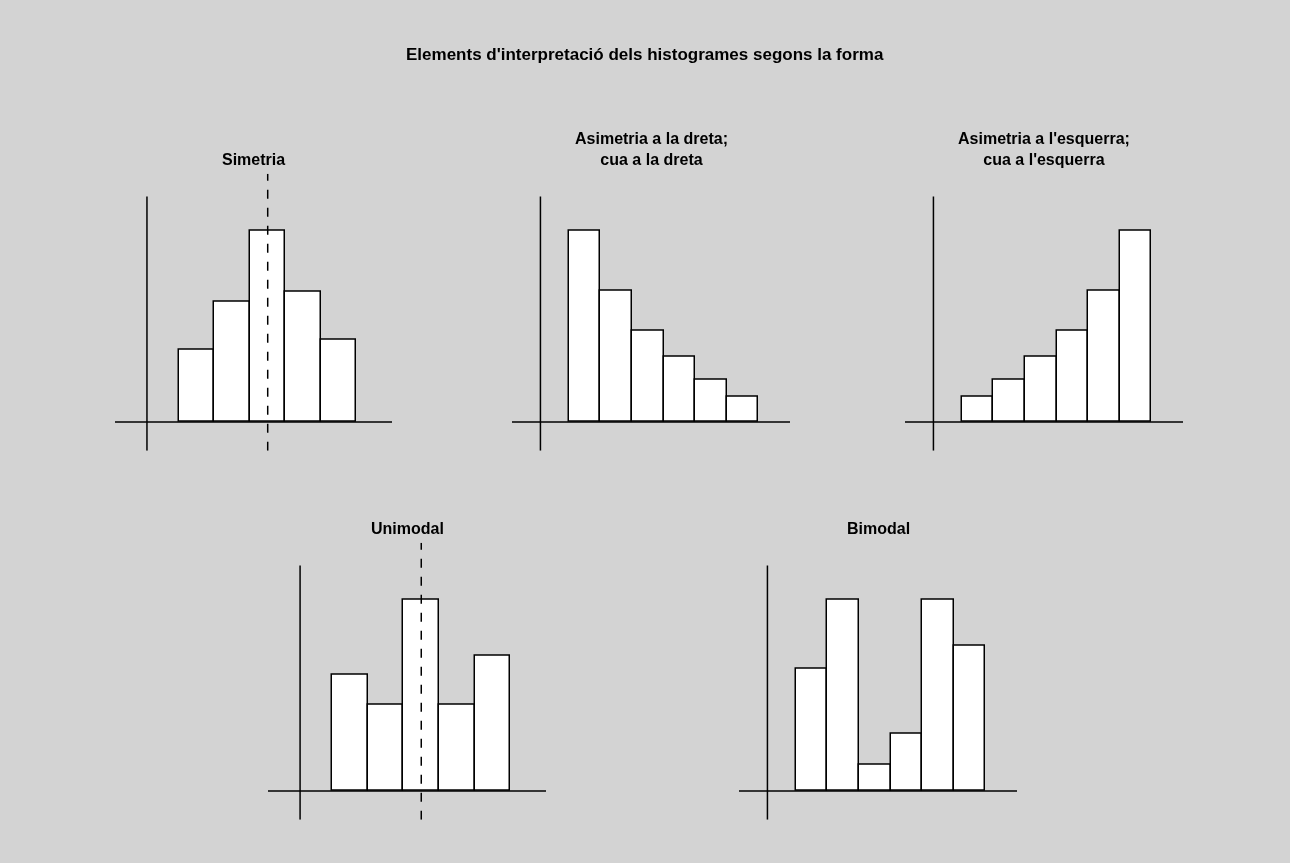 The width and height of the screenshot is (1290, 863). I want to click on chart-title: Unimodal, so click(407, 528).